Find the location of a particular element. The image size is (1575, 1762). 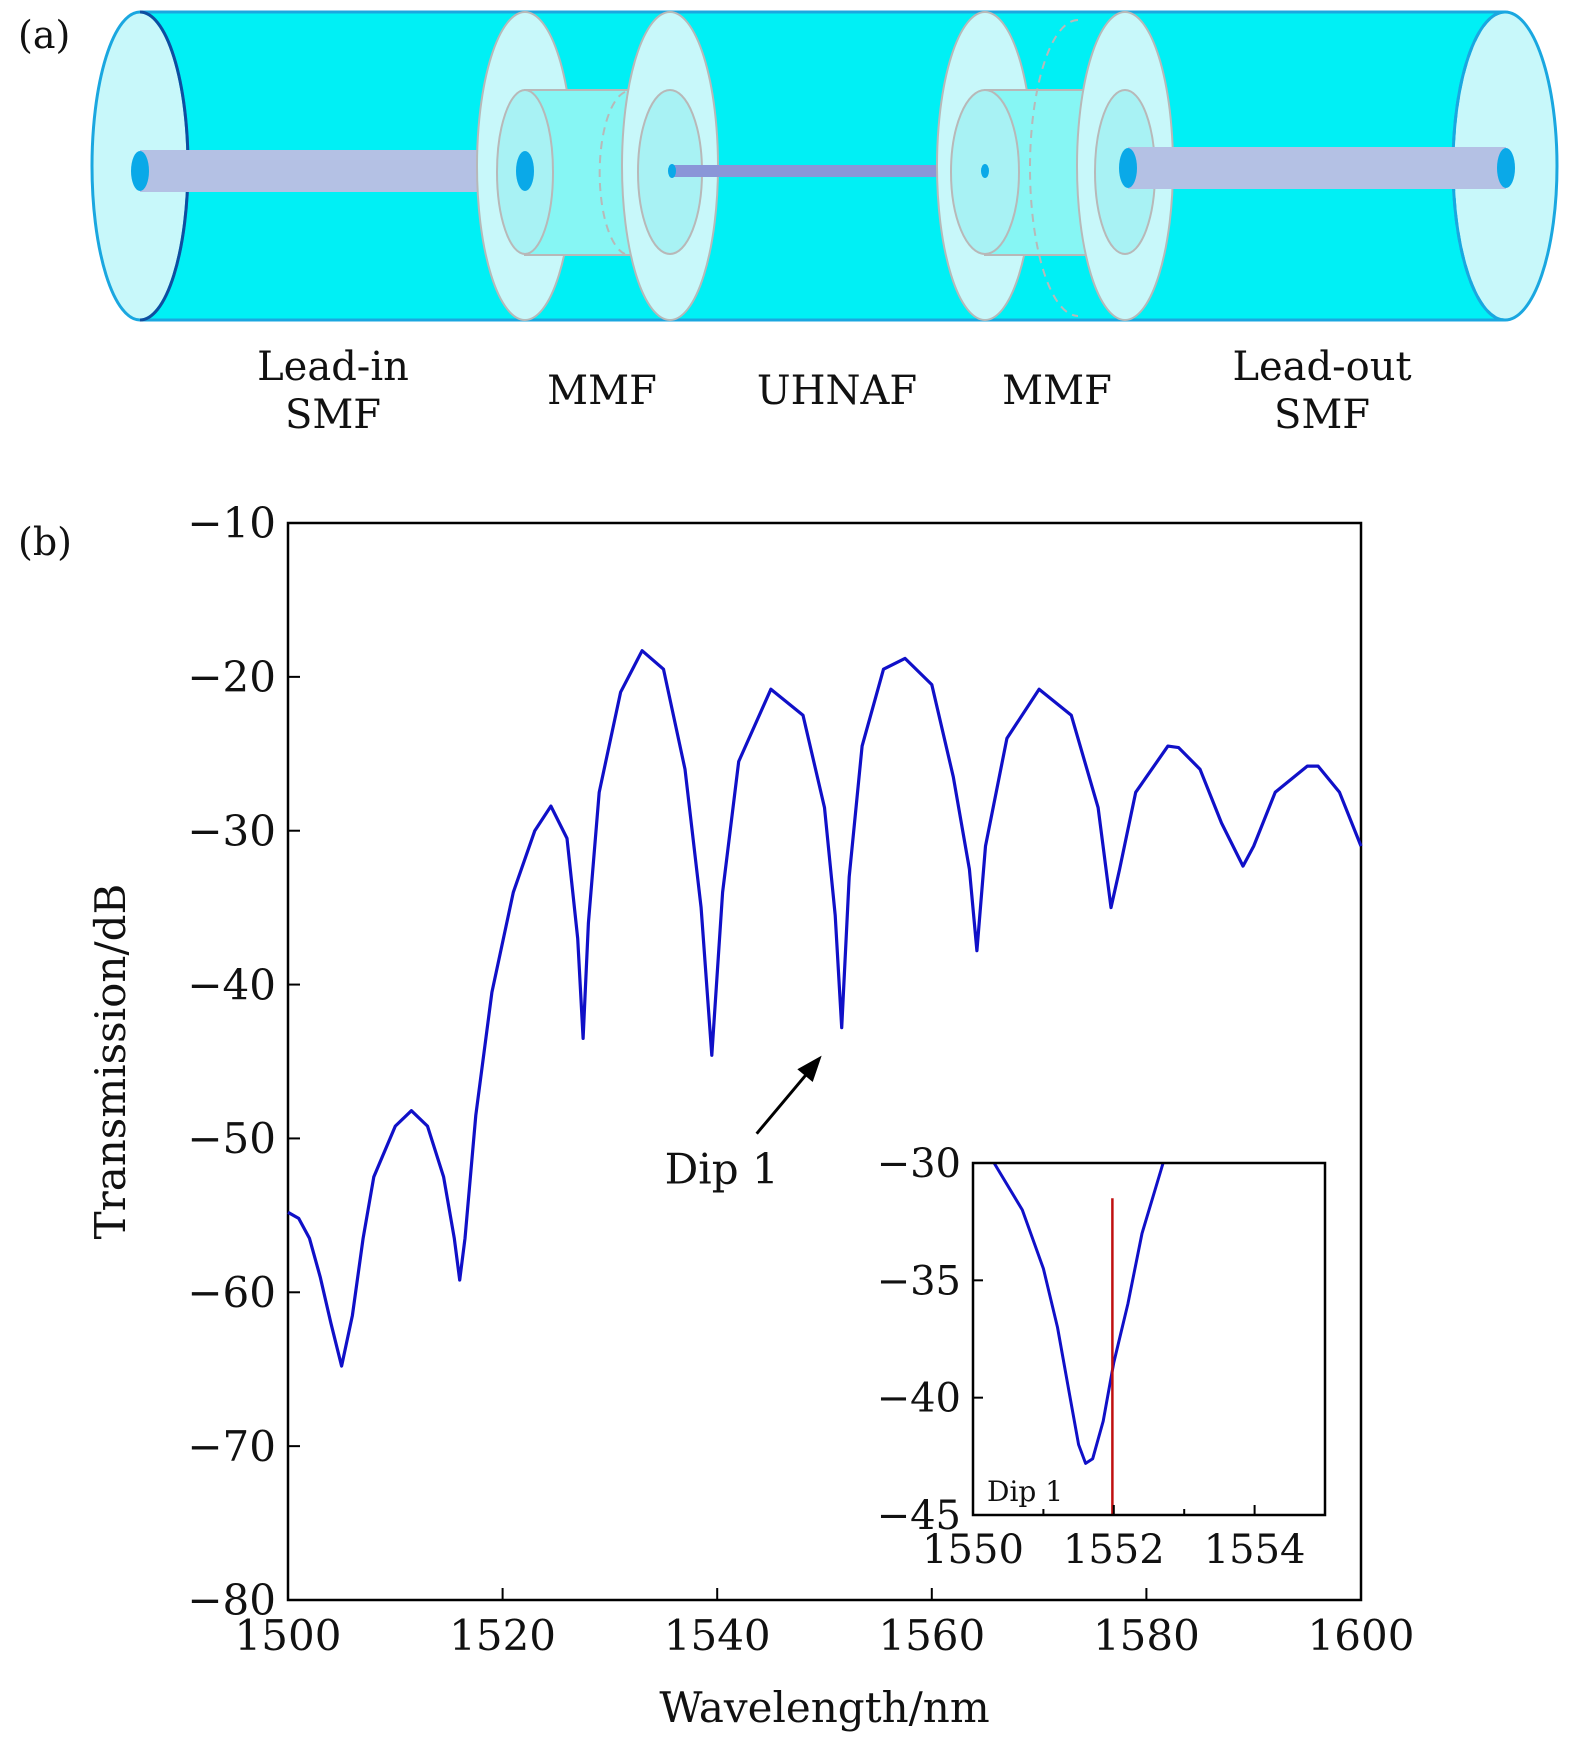

inset-axis-ticks is located at coordinates (1149, 1339).